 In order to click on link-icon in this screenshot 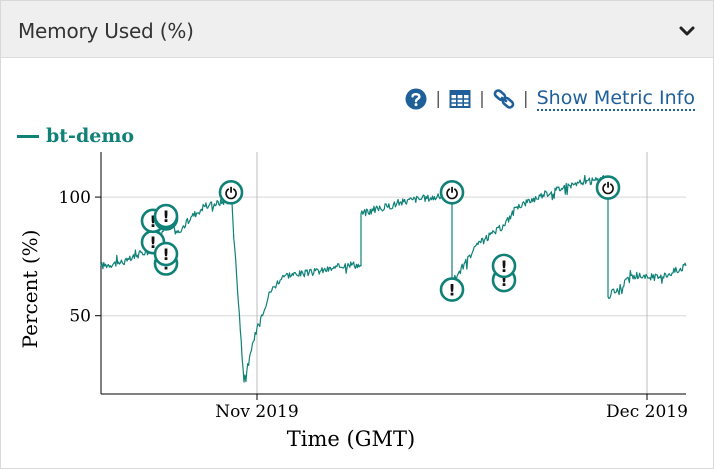, I will do `click(504, 99)`.